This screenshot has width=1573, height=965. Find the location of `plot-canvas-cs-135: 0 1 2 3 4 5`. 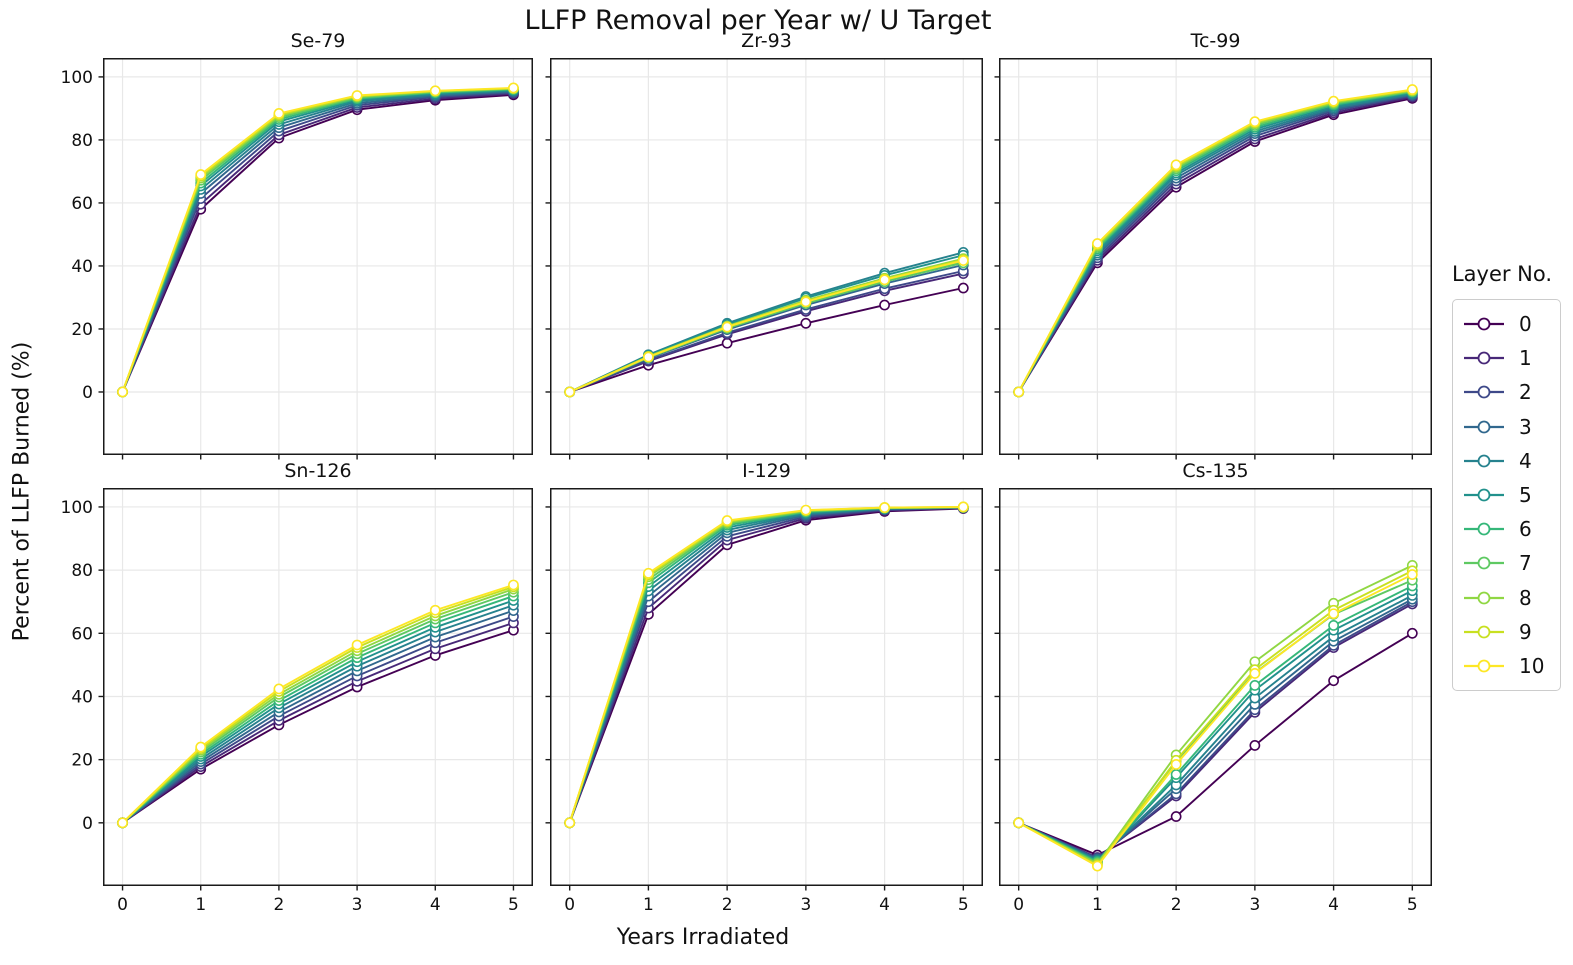

plot-canvas-cs-135: 0 1 2 3 4 5 is located at coordinates (1213, 701).